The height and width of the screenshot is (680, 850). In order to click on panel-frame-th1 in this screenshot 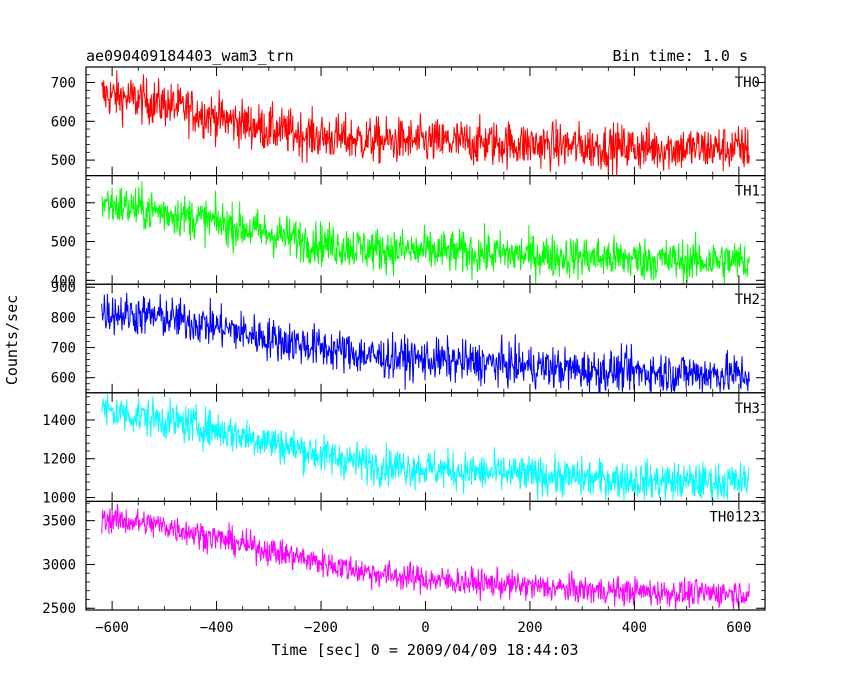, I will do `click(425, 230)`.